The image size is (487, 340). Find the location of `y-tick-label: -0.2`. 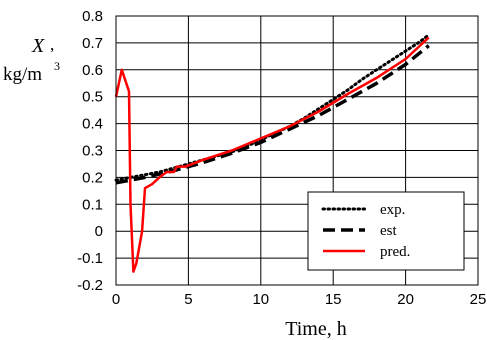

y-tick-label: -0.2 is located at coordinates (90, 285).